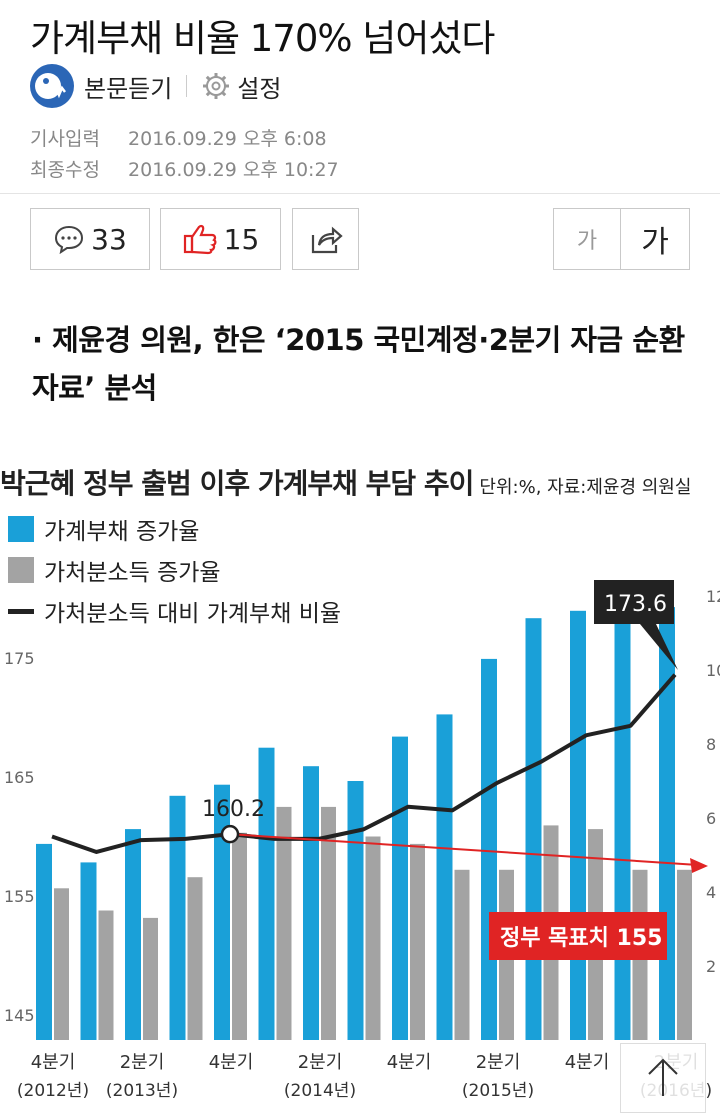  I want to click on font-decrease-button: 가, so click(587, 239).